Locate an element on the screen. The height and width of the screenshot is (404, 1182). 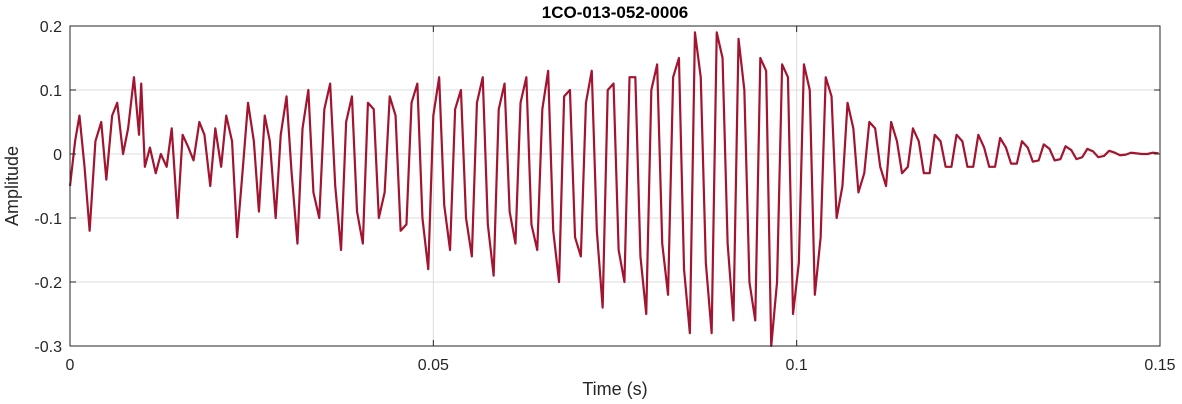
y-tick-label: -0.1 is located at coordinates (48, 219).